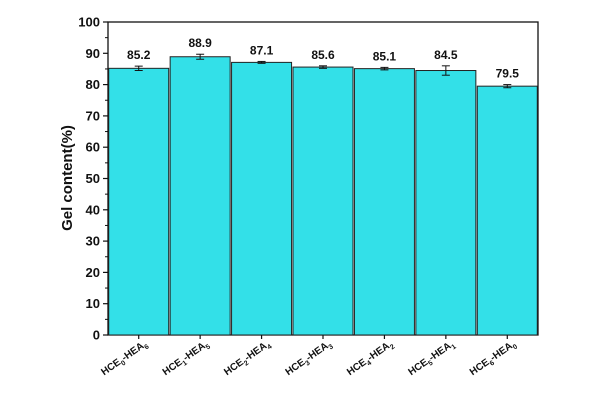 The width and height of the screenshot is (600, 400). Describe the element at coordinates (93, 303) in the screenshot. I see `y-tick-label: 10` at that location.